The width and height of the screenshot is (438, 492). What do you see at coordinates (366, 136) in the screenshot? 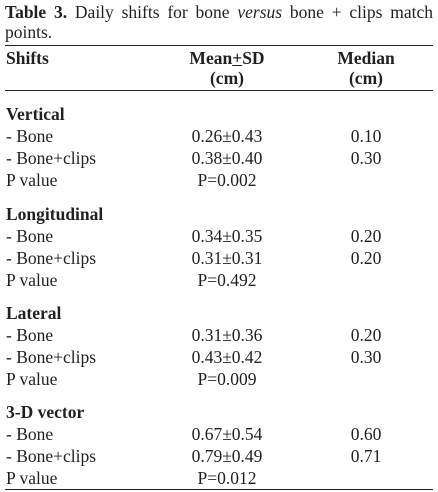
I see `row-median: 0.10` at bounding box center [366, 136].